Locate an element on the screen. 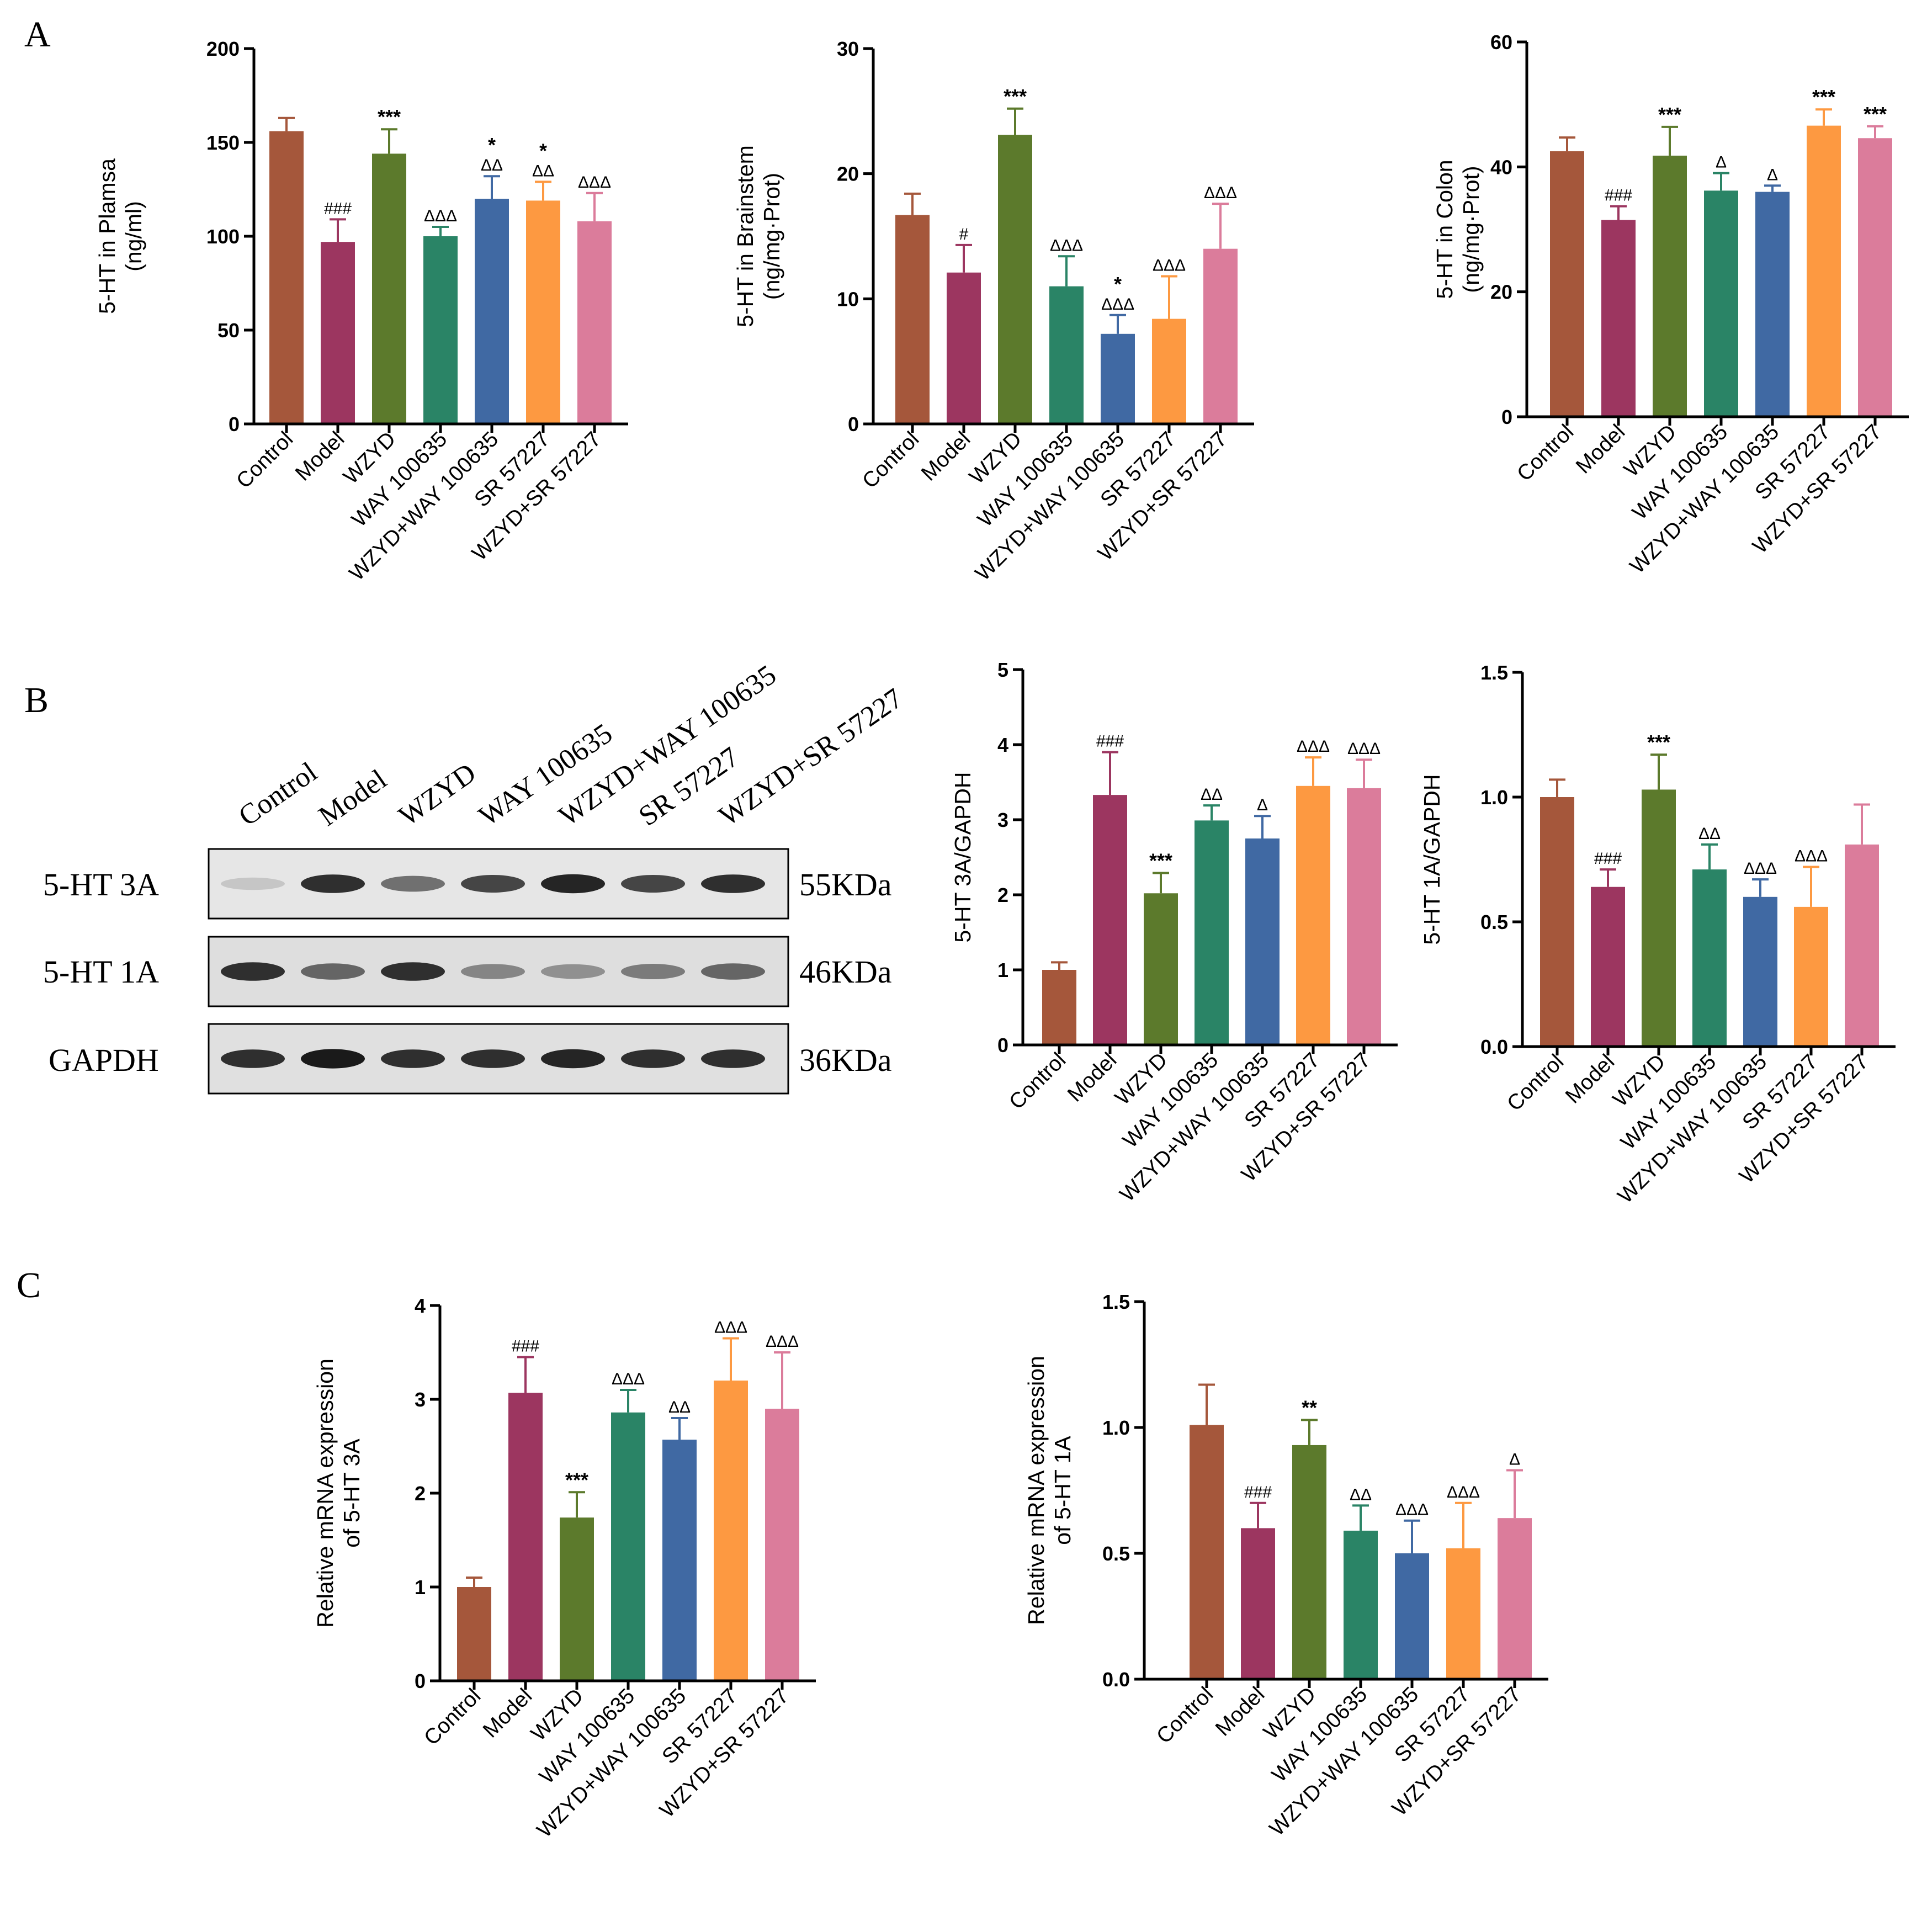 The image size is (1927, 1932). y-tick-label-b1-5: 5 is located at coordinates (1002, 670).